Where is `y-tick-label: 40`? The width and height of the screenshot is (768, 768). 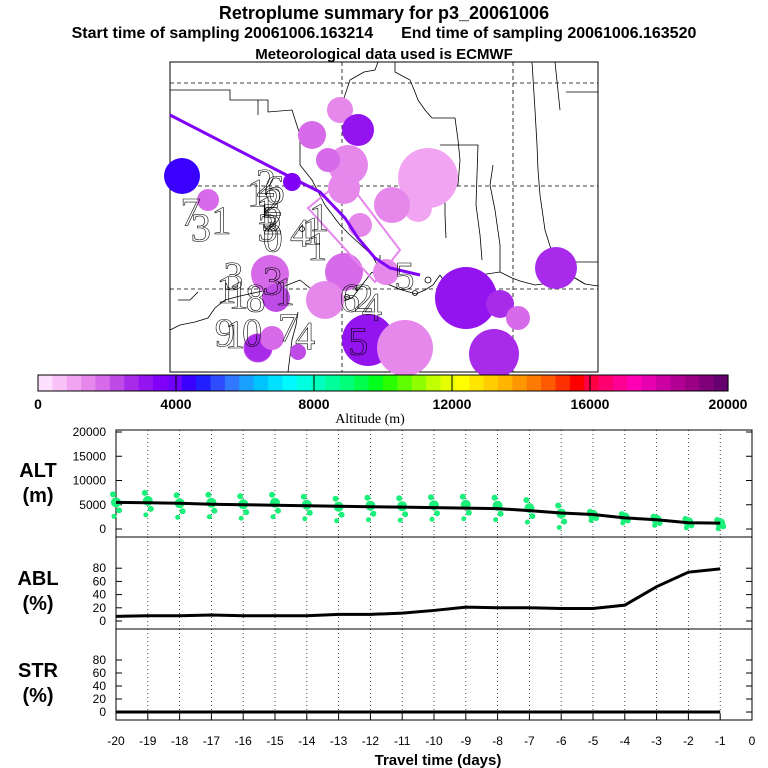 y-tick-label: 40 is located at coordinates (100, 686).